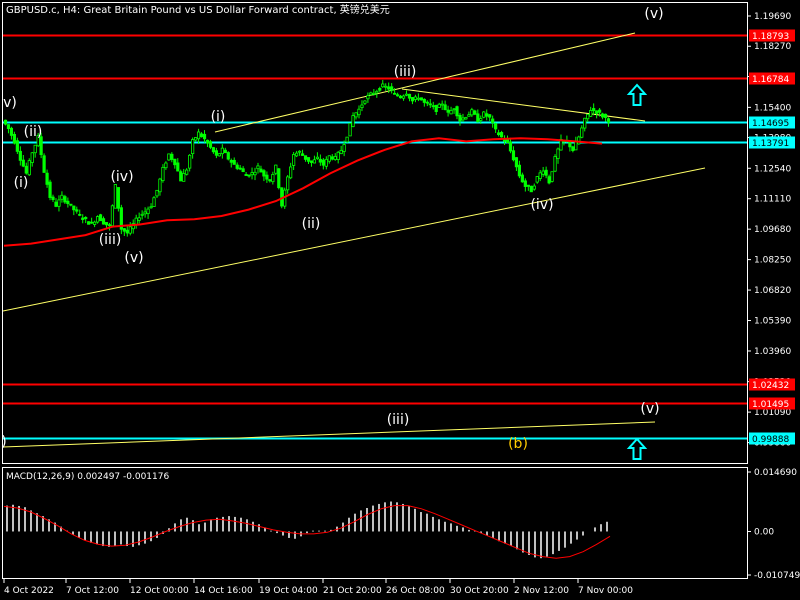 This screenshot has width=800, height=600. Describe the element at coordinates (329, 434) in the screenshot. I see `trendline-bottom-projection` at that location.